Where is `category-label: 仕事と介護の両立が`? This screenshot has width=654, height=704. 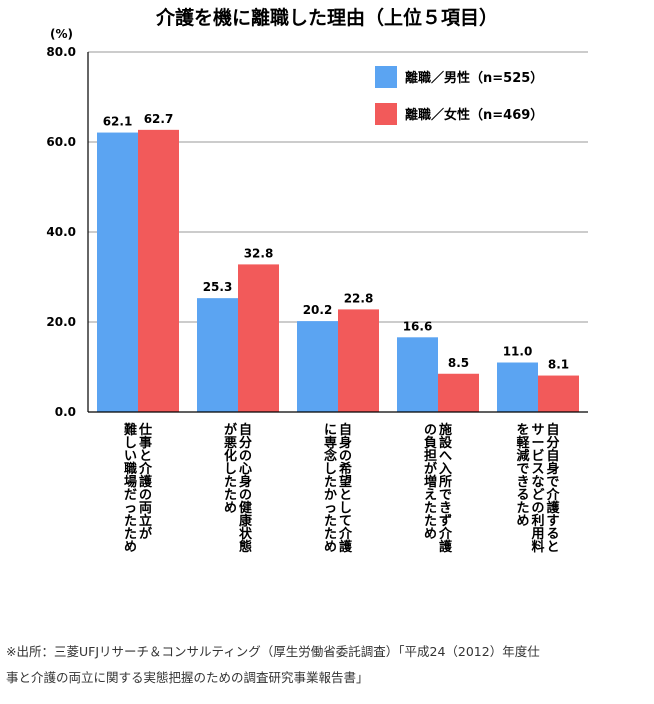 category-label: 仕事と介護の両立が is located at coordinates (145, 482).